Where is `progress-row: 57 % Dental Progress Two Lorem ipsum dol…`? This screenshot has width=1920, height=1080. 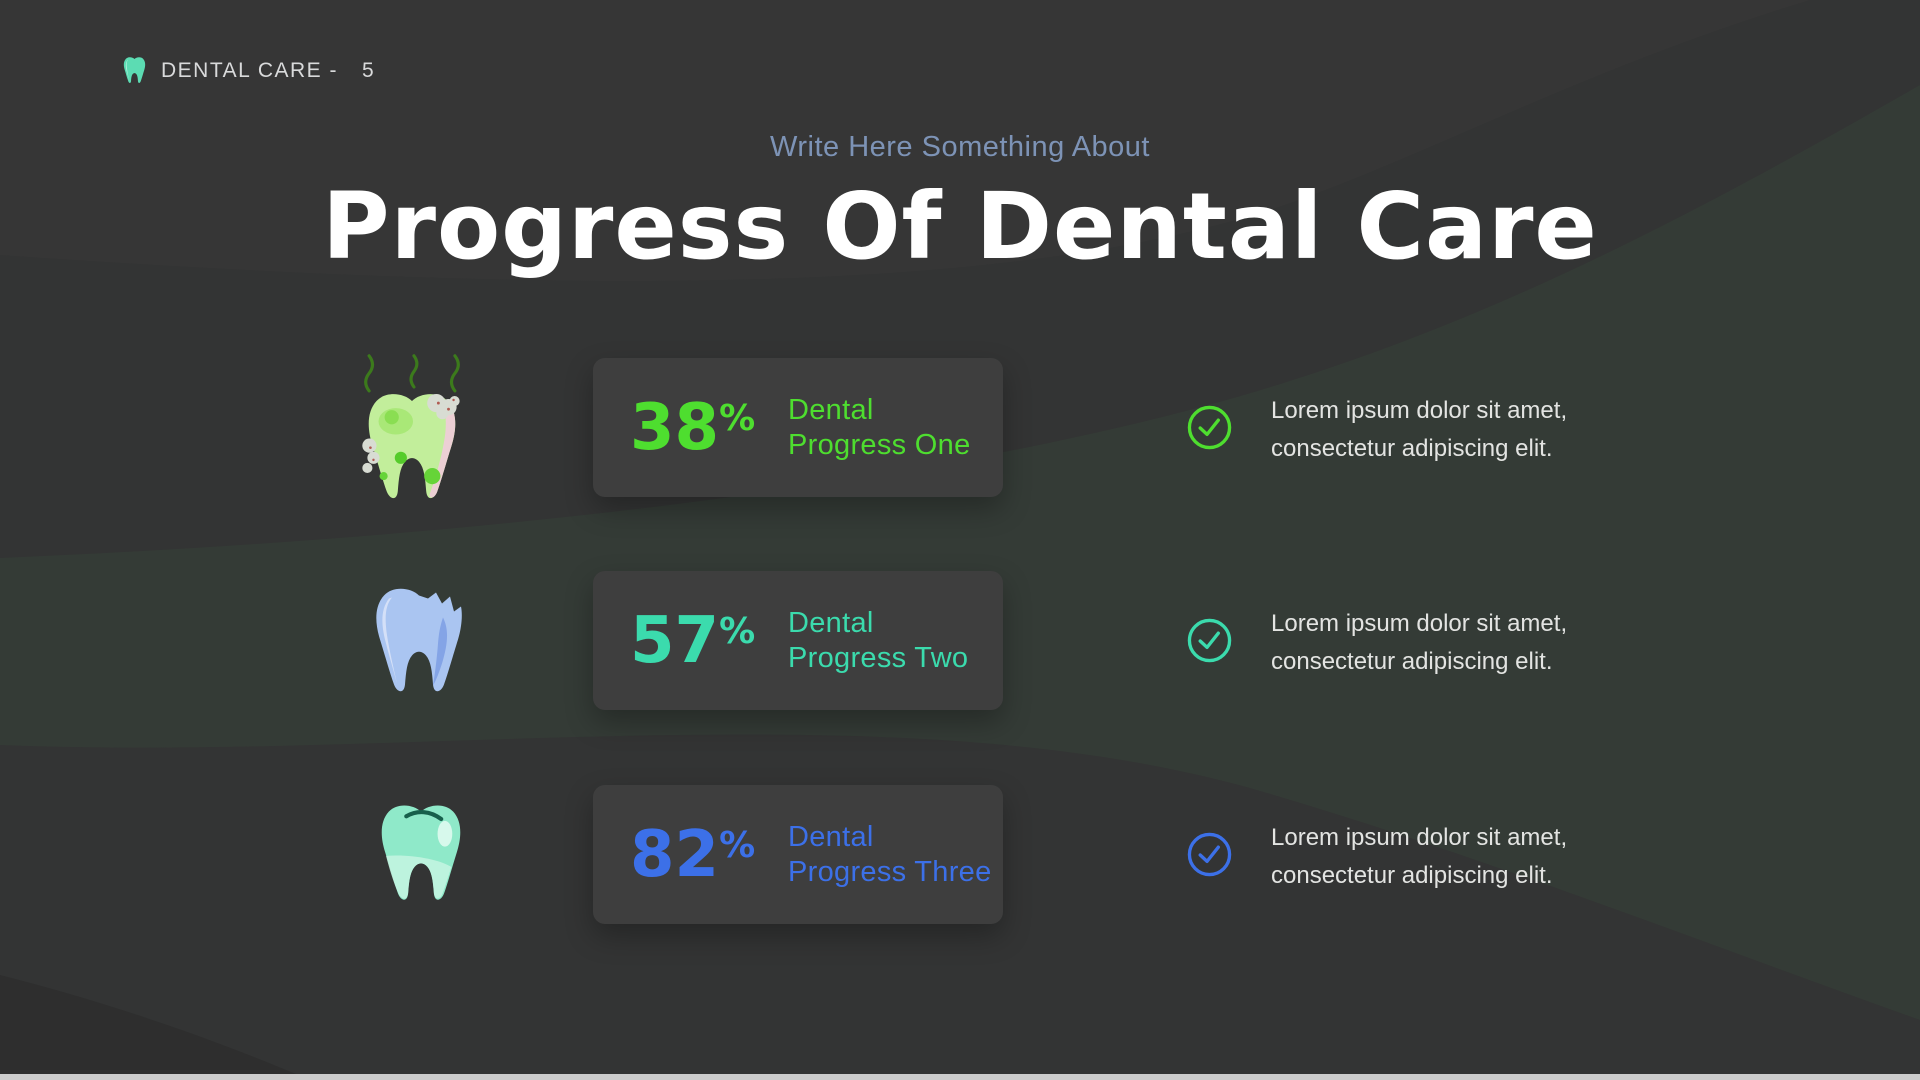 progress-row: 57 % Dental Progress Two Lorem ipsum dol… is located at coordinates (960, 640).